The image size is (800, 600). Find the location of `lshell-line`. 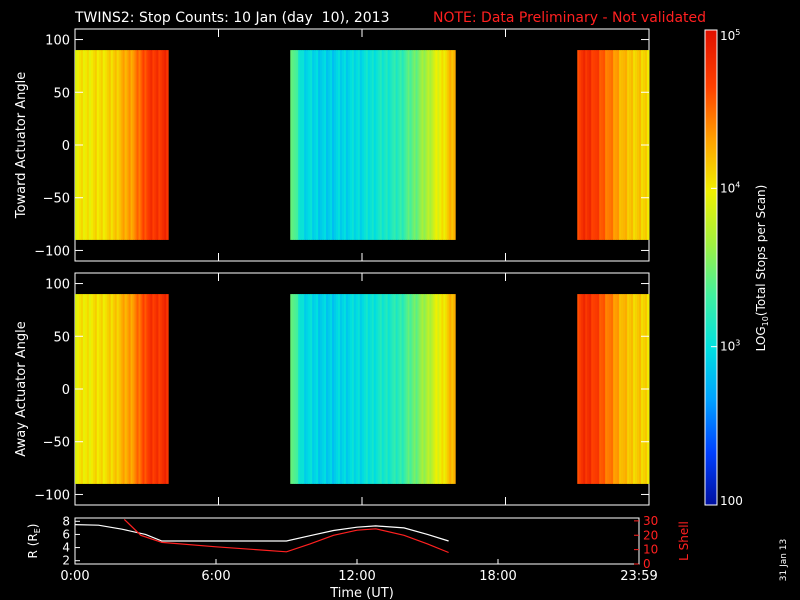

lshell-line is located at coordinates (286, 536).